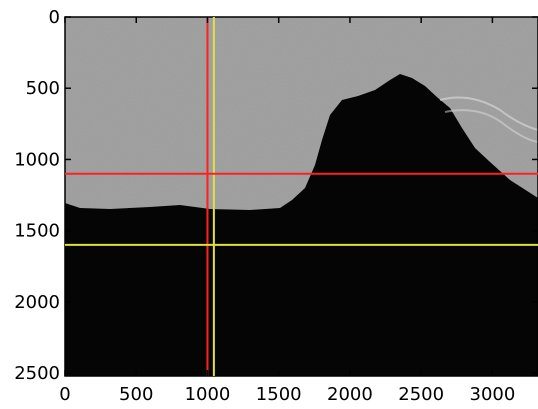 This screenshot has height=409, width=538. What do you see at coordinates (279, 394) in the screenshot?
I see `x-tick-label: 1500` at bounding box center [279, 394].